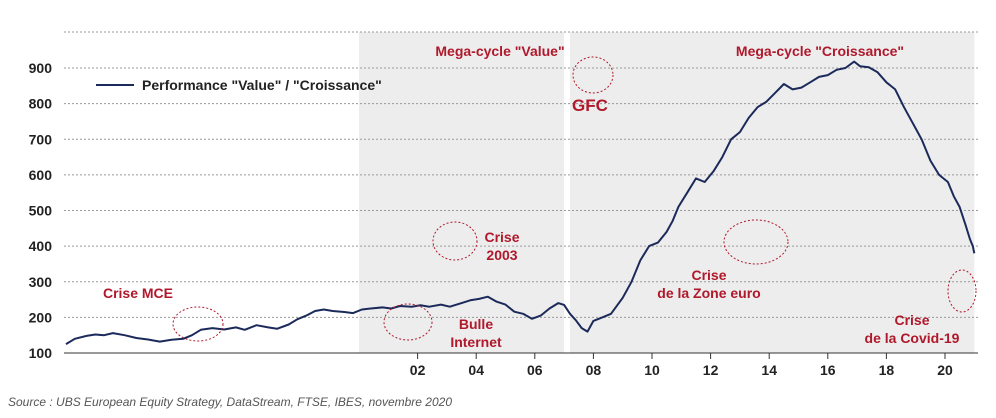 The image size is (996, 418). Describe the element at coordinates (887, 370) in the screenshot. I see `x-tick-label: 18` at that location.